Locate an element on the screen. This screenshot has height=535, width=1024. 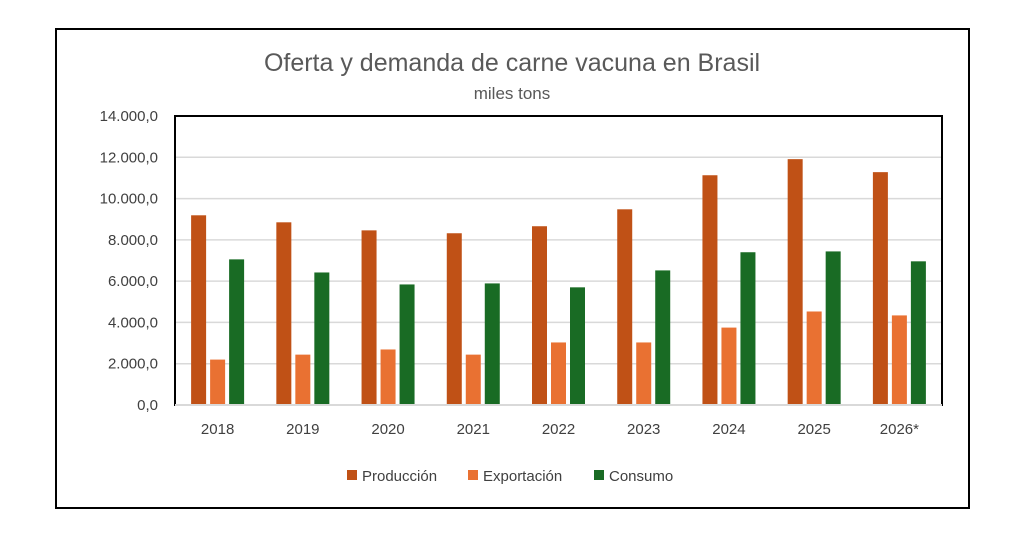
x-tick-label: 2023 is located at coordinates (643, 429).